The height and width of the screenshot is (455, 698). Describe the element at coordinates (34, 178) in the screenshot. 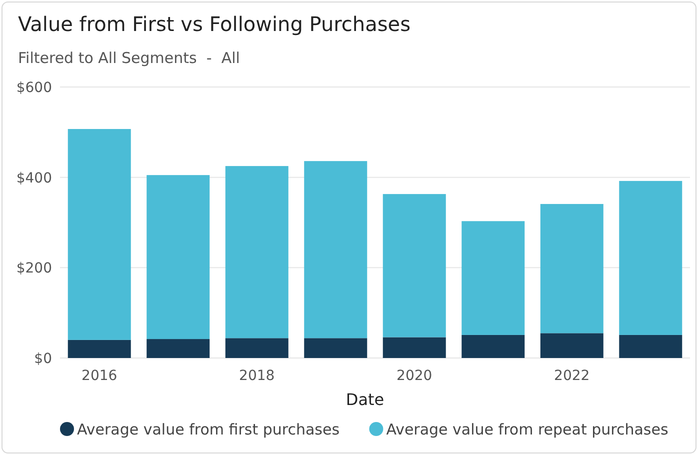

I see `y-tick-label: $400` at that location.